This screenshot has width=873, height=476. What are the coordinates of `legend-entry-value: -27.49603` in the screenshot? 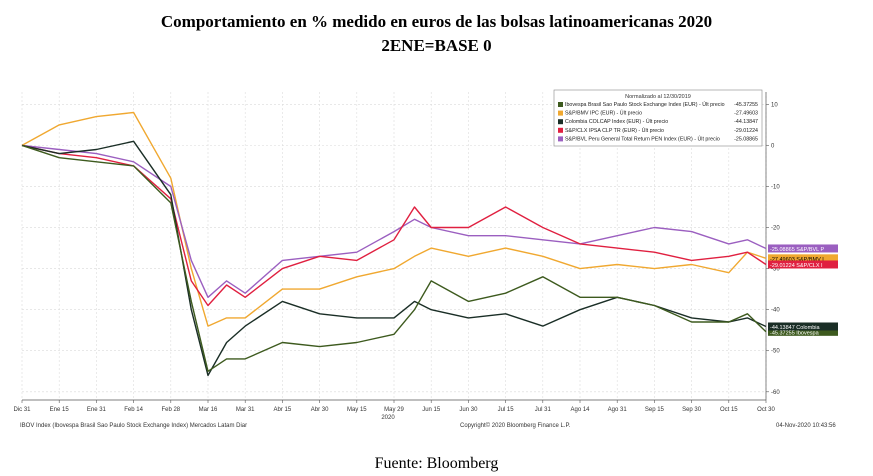 It's located at (746, 114).